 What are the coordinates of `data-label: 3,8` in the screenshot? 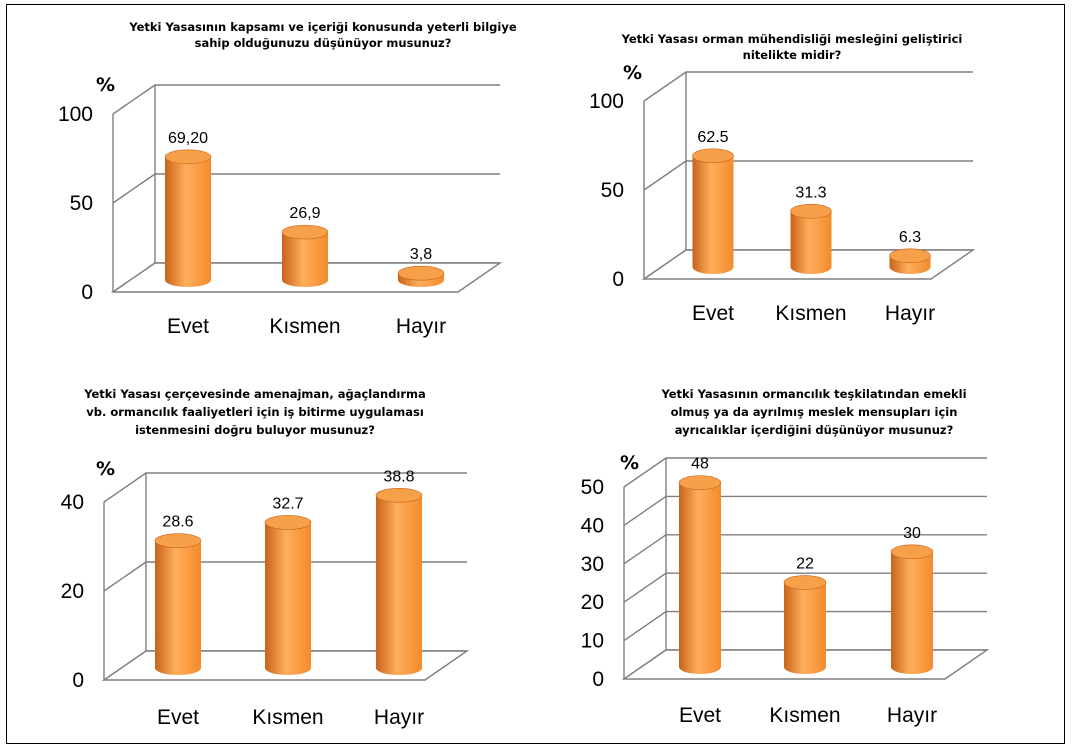 It's located at (421, 254).